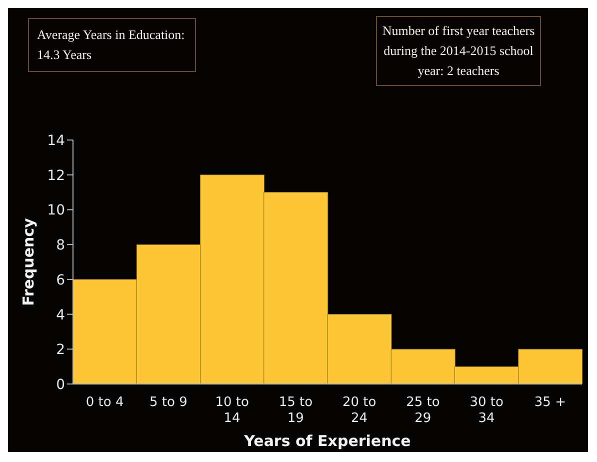 This screenshot has width=597, height=462. What do you see at coordinates (105, 402) in the screenshot?
I see `x-tick-label: 0 to 4` at bounding box center [105, 402].